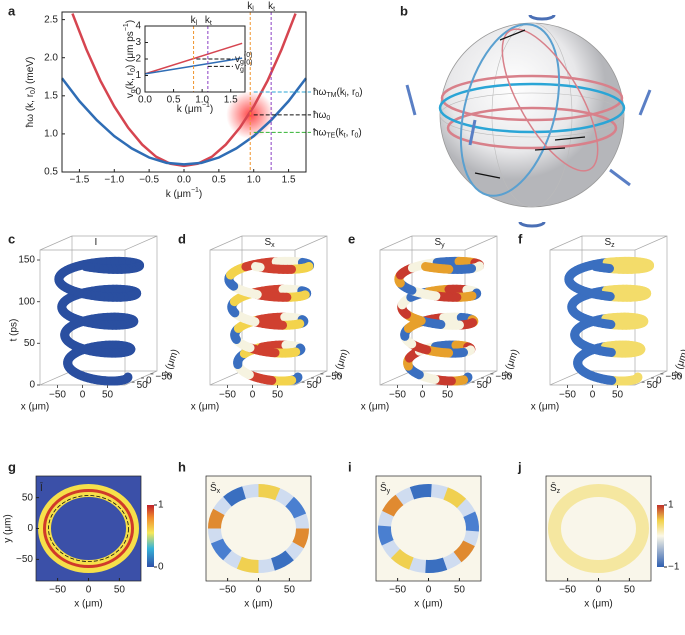  What do you see at coordinates (231, 100) in the screenshot?
I see `x-tick-label: 1.5` at bounding box center [231, 100].